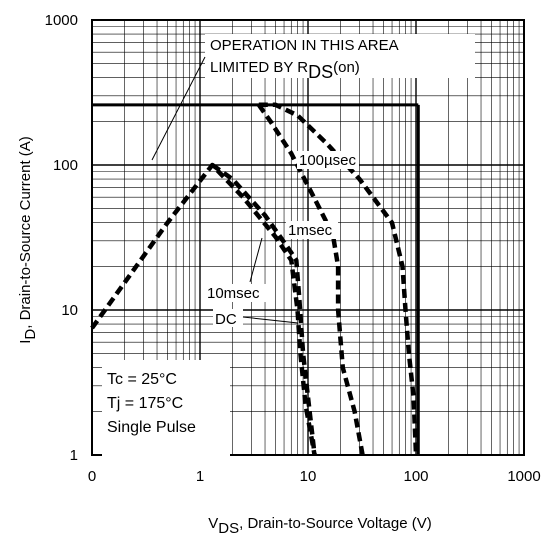  What do you see at coordinates (28, 240) in the screenshot?
I see `y-axis-label: ID, Drain-to-Source Current (A)` at bounding box center [28, 240].